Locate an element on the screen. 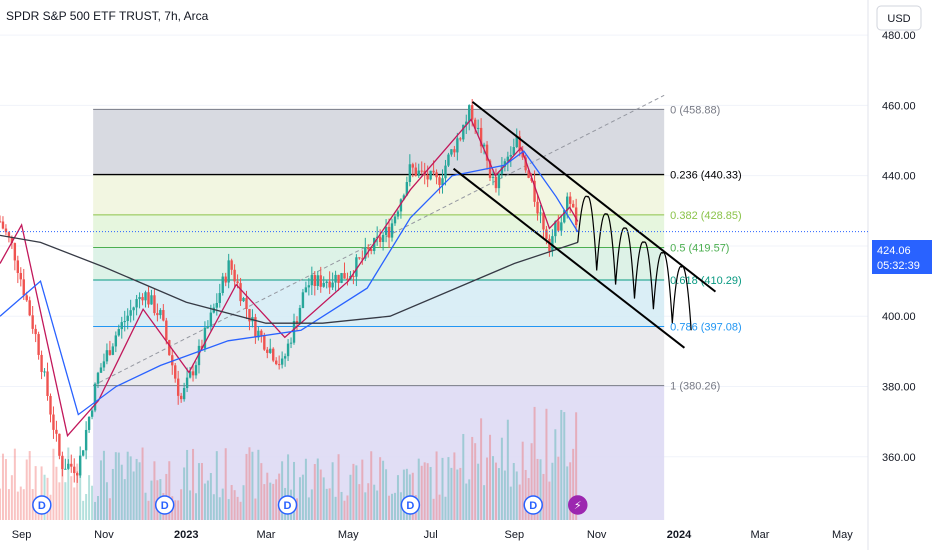 The width and height of the screenshot is (932, 550). event-markers: D D D D D ⚡ is located at coordinates (310, 505).